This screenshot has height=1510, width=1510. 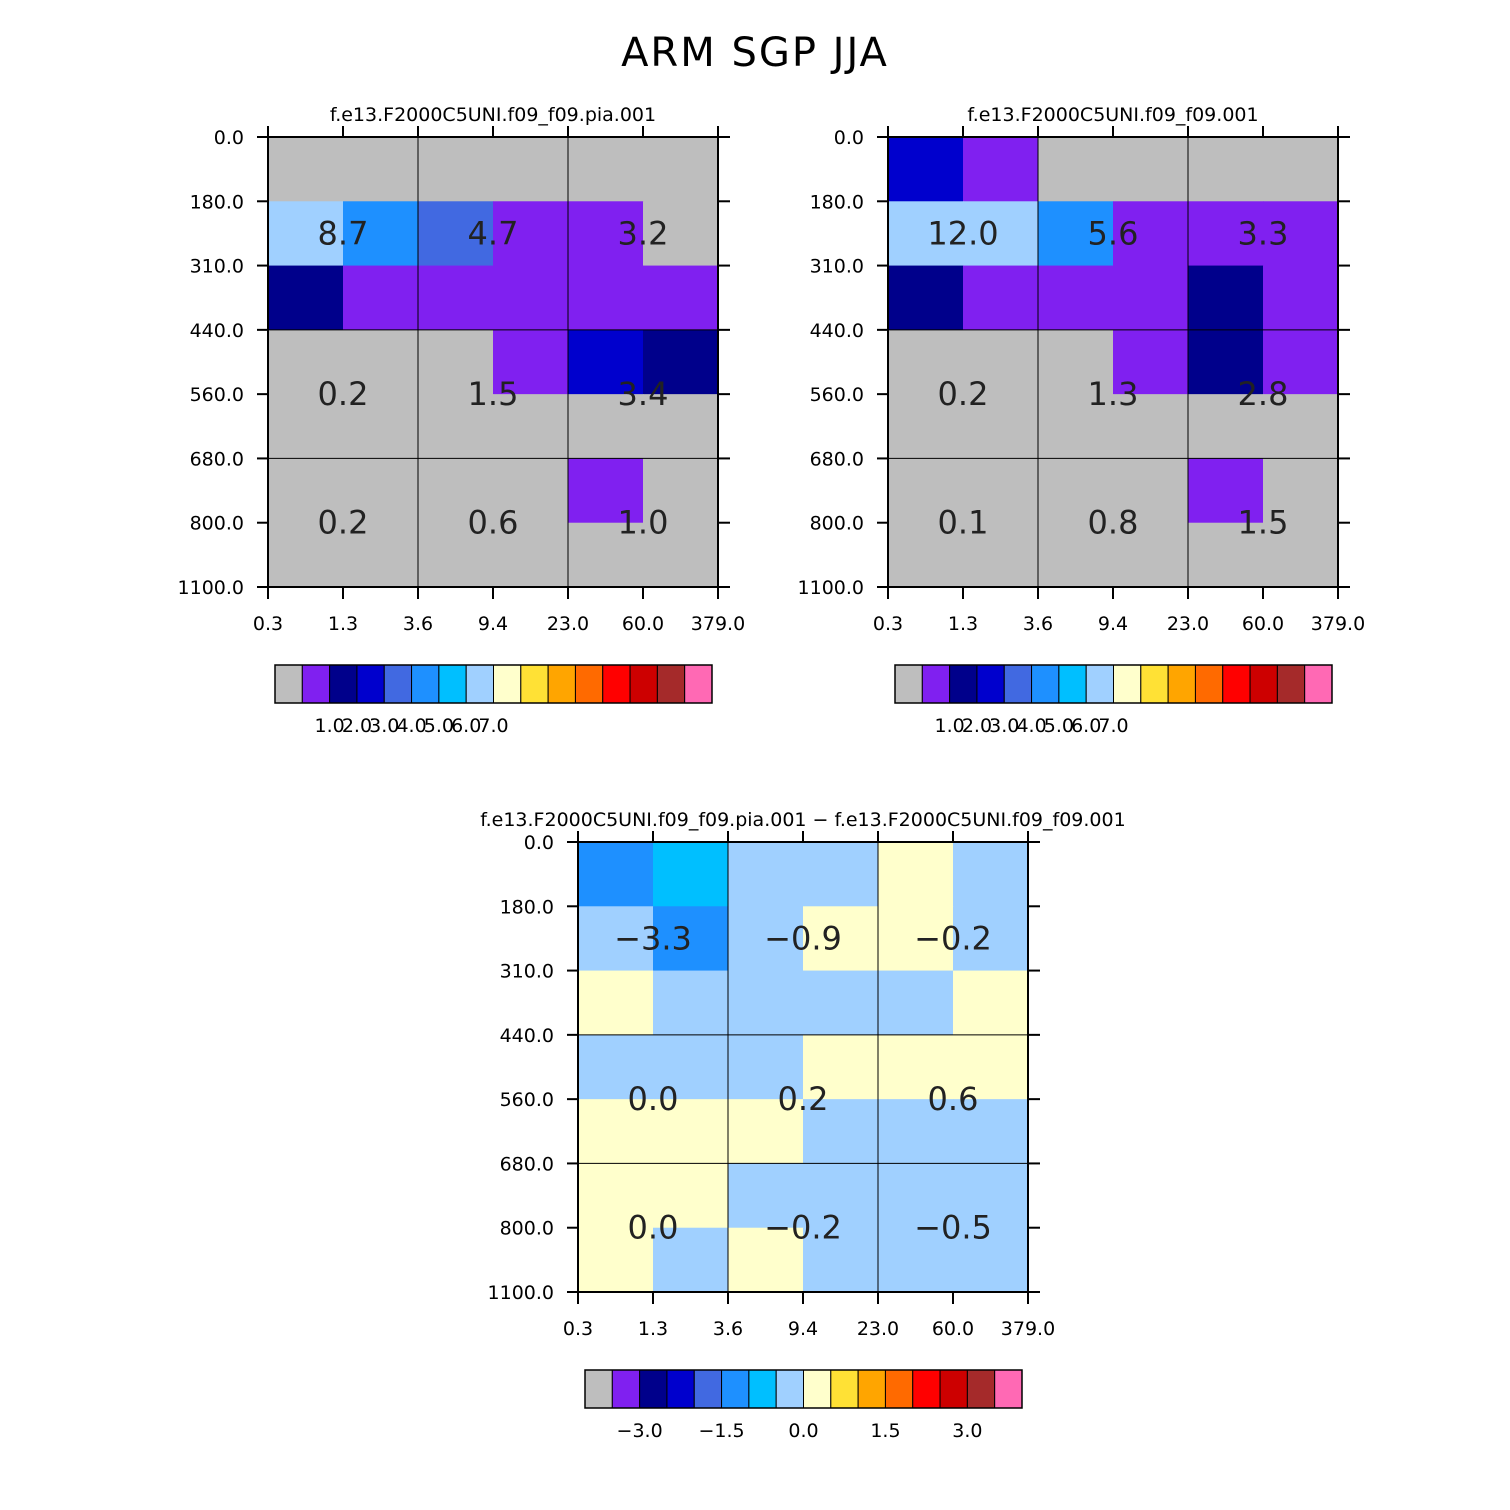 I want to click on data-label: 3.4, so click(x=643, y=394).